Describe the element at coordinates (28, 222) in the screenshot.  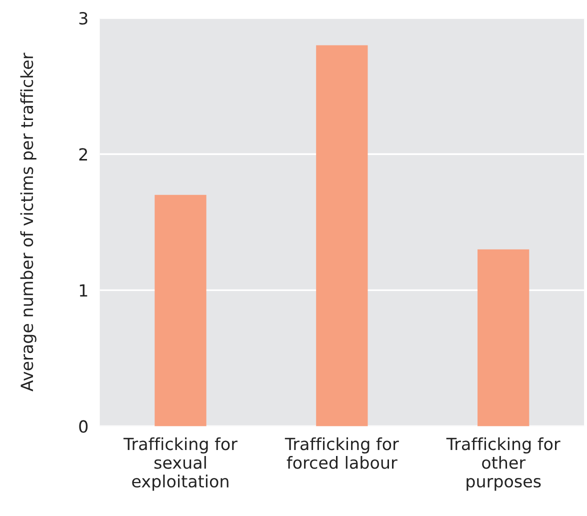
I see `y-axis-title: Average number of victims per trafficker` at that location.